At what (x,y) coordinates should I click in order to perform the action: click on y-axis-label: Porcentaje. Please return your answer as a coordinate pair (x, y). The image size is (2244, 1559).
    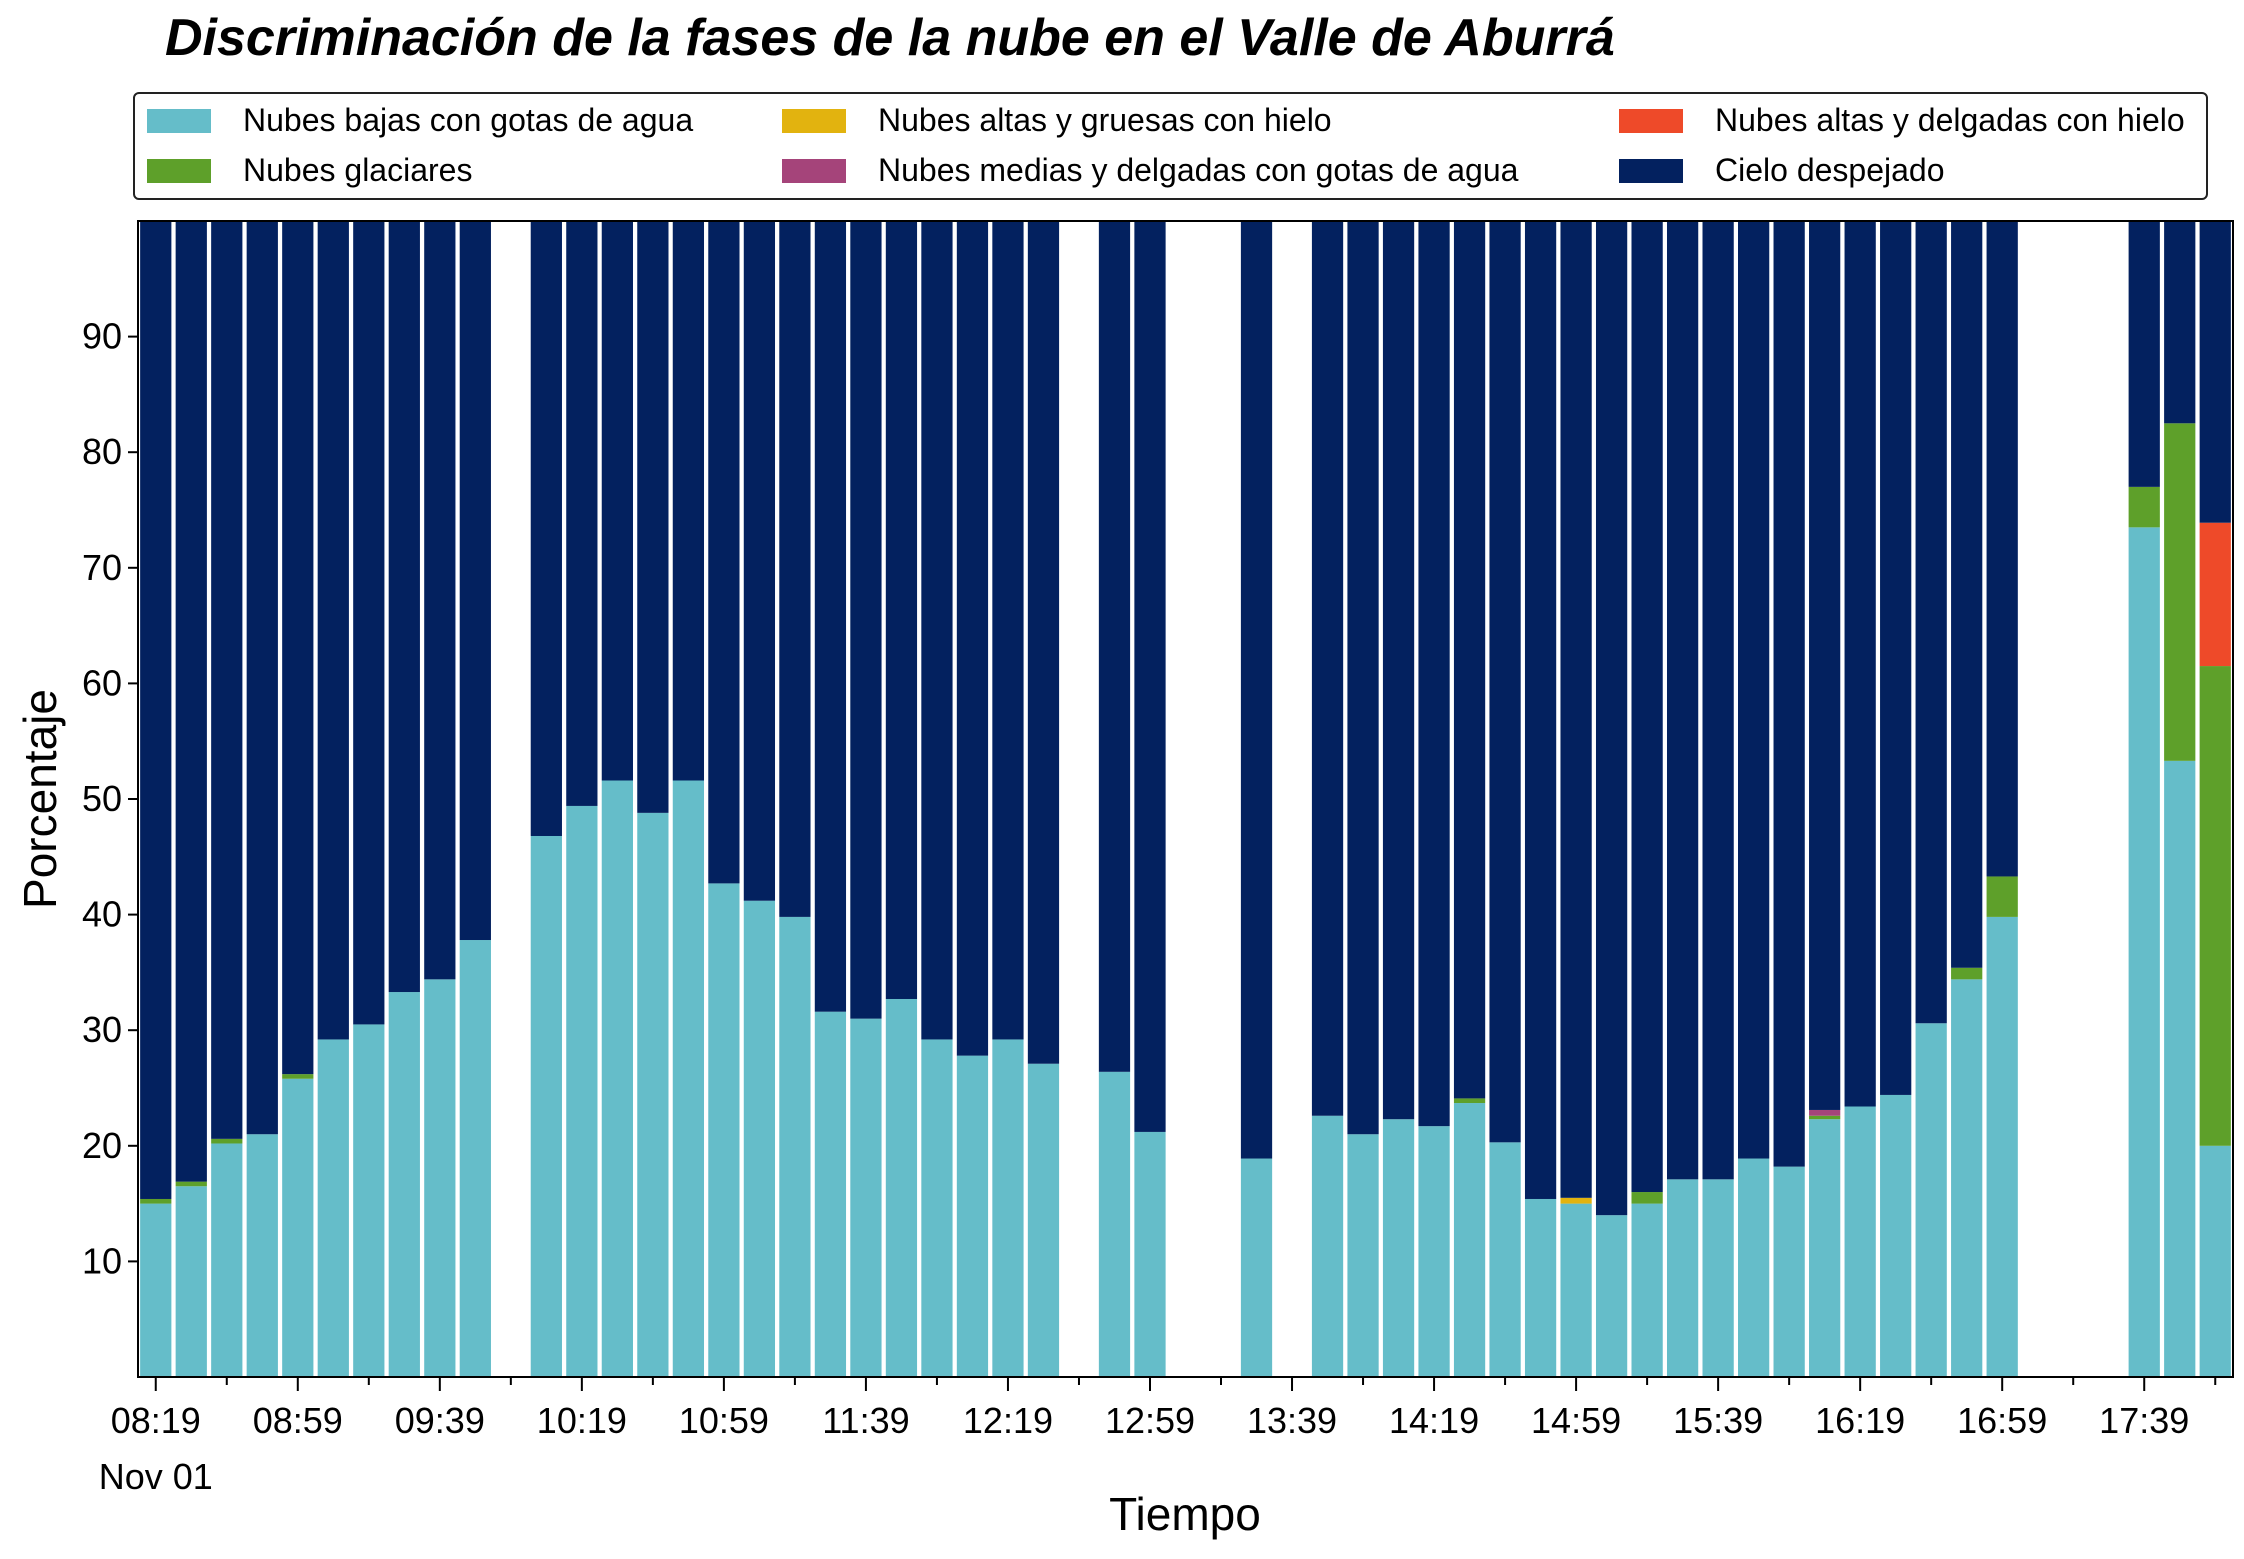
    Looking at the image, I should click on (40, 799).